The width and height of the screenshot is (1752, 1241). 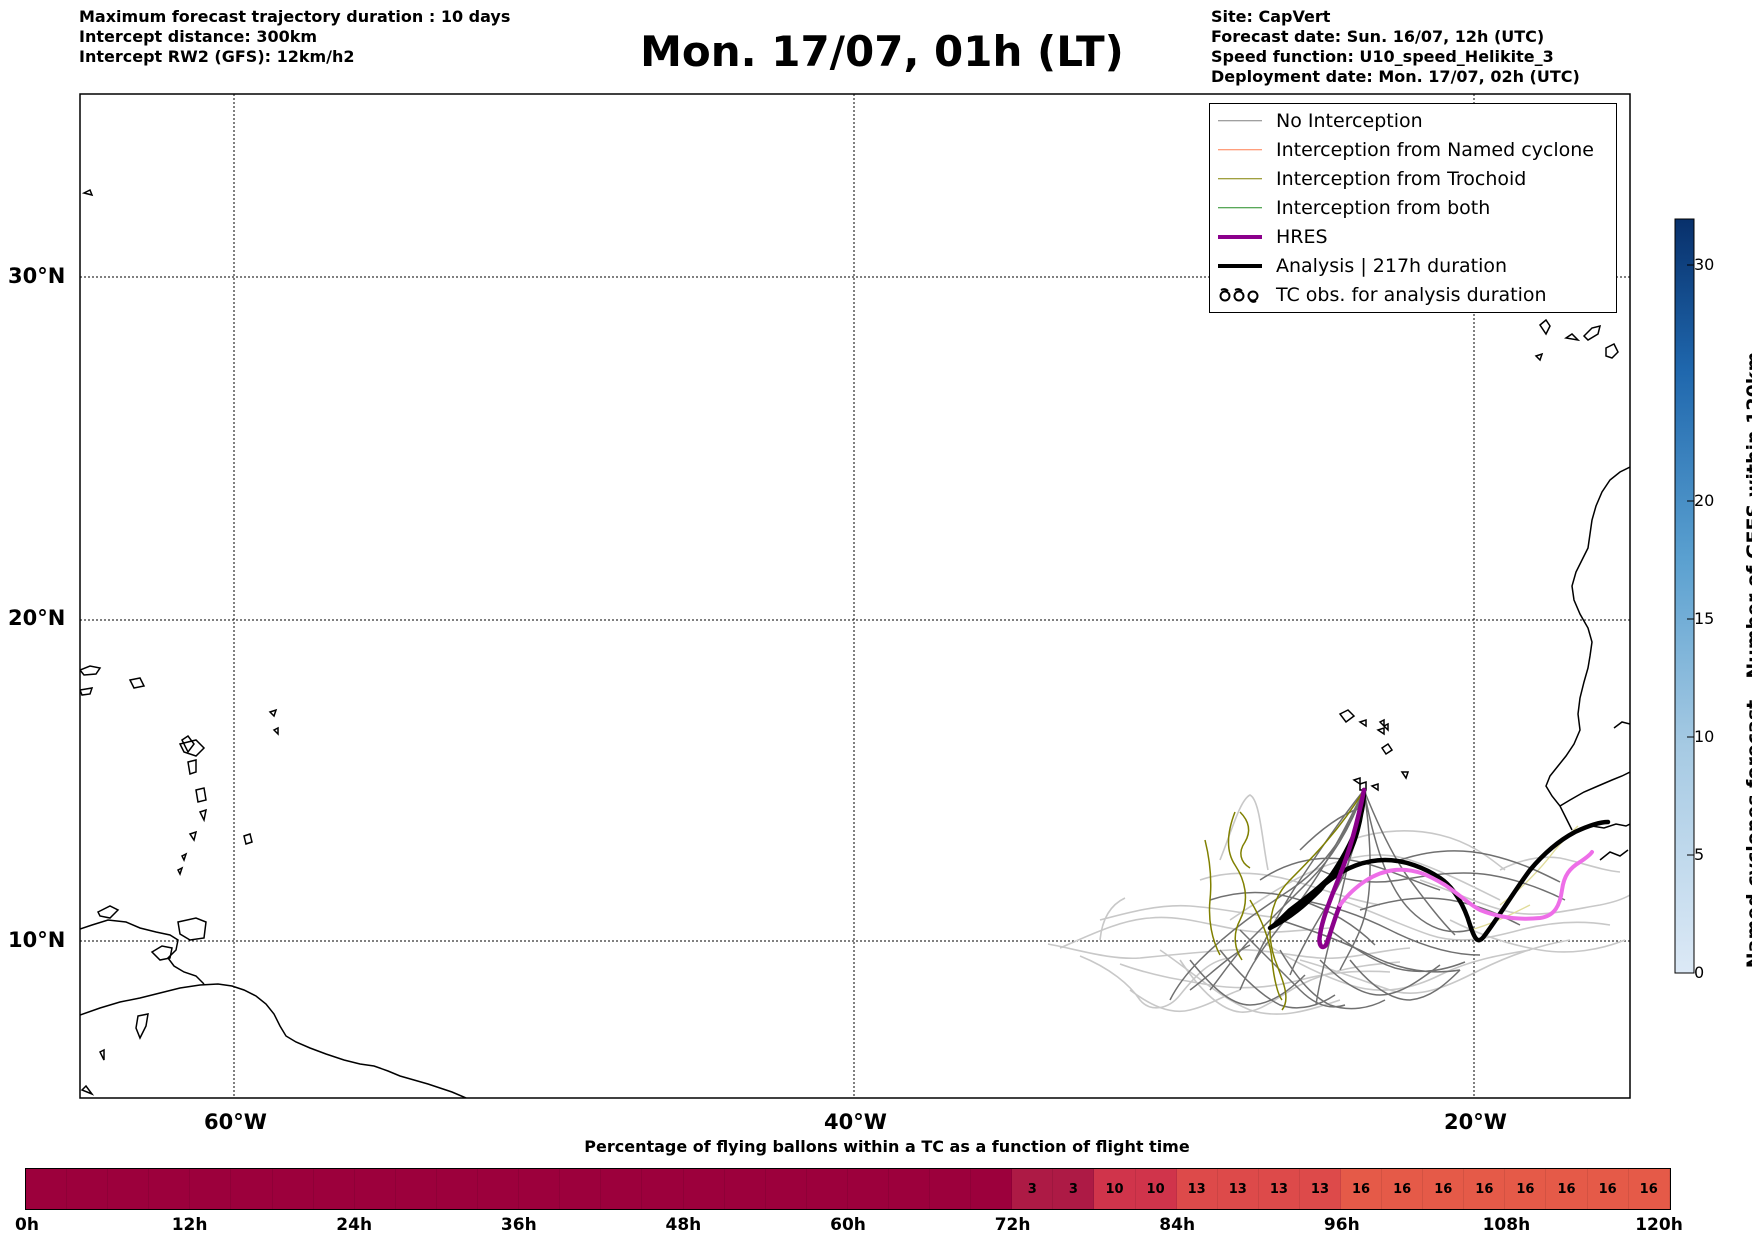 I want to click on colorbar-tick-10: 10, so click(x=1704, y=736).